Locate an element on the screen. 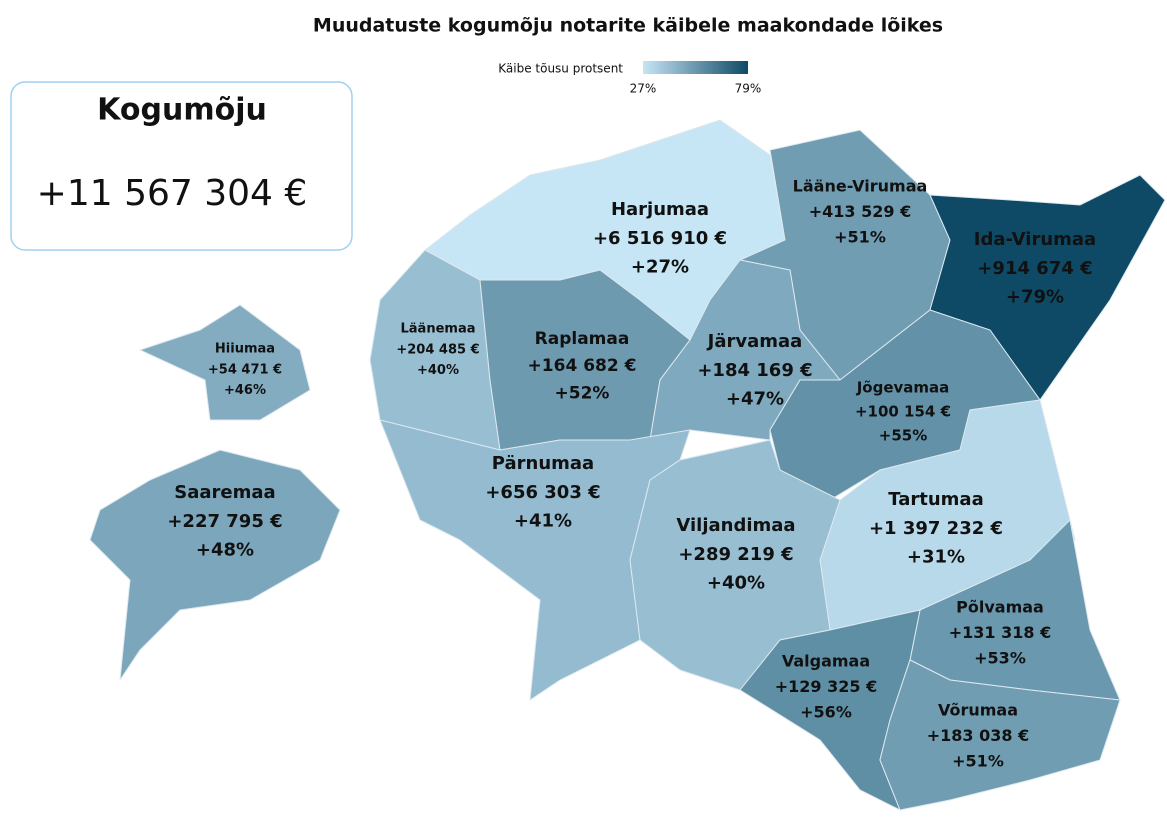 The image size is (1167, 823). region-percent: +47% is located at coordinates (755, 399).